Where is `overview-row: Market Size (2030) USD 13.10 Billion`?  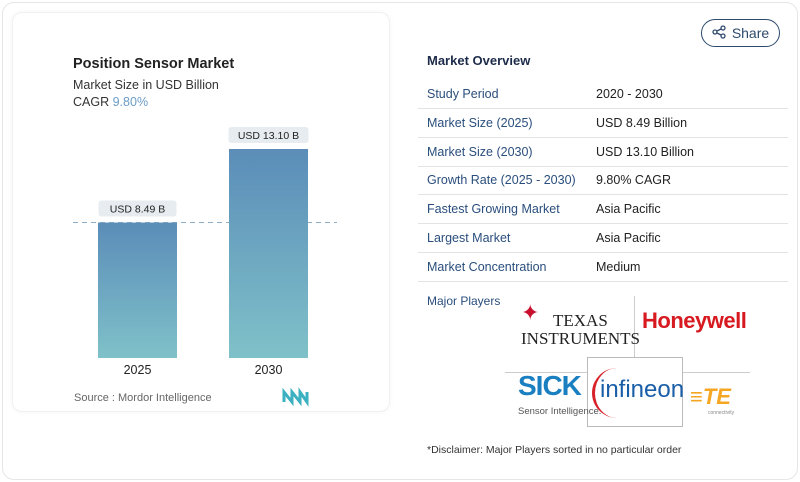 overview-row: Market Size (2030) USD 13.10 Billion is located at coordinates (603, 152).